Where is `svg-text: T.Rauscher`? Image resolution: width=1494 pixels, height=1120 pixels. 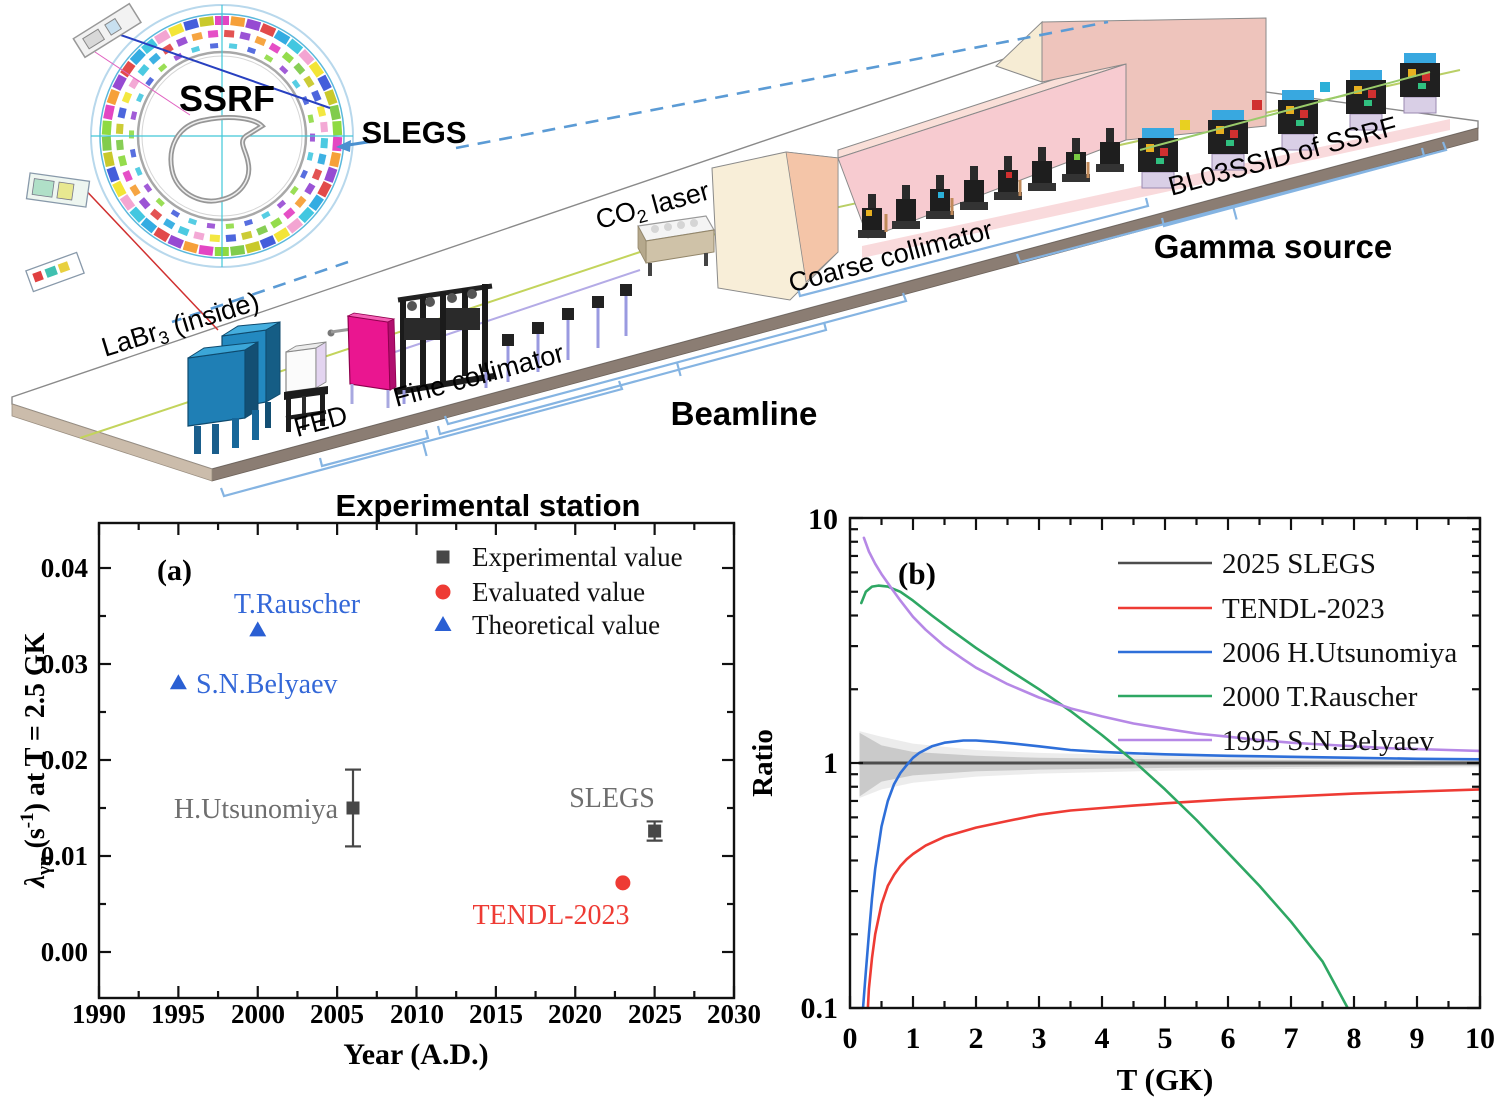
svg-text: T.Rauscher is located at coordinates (297, 604).